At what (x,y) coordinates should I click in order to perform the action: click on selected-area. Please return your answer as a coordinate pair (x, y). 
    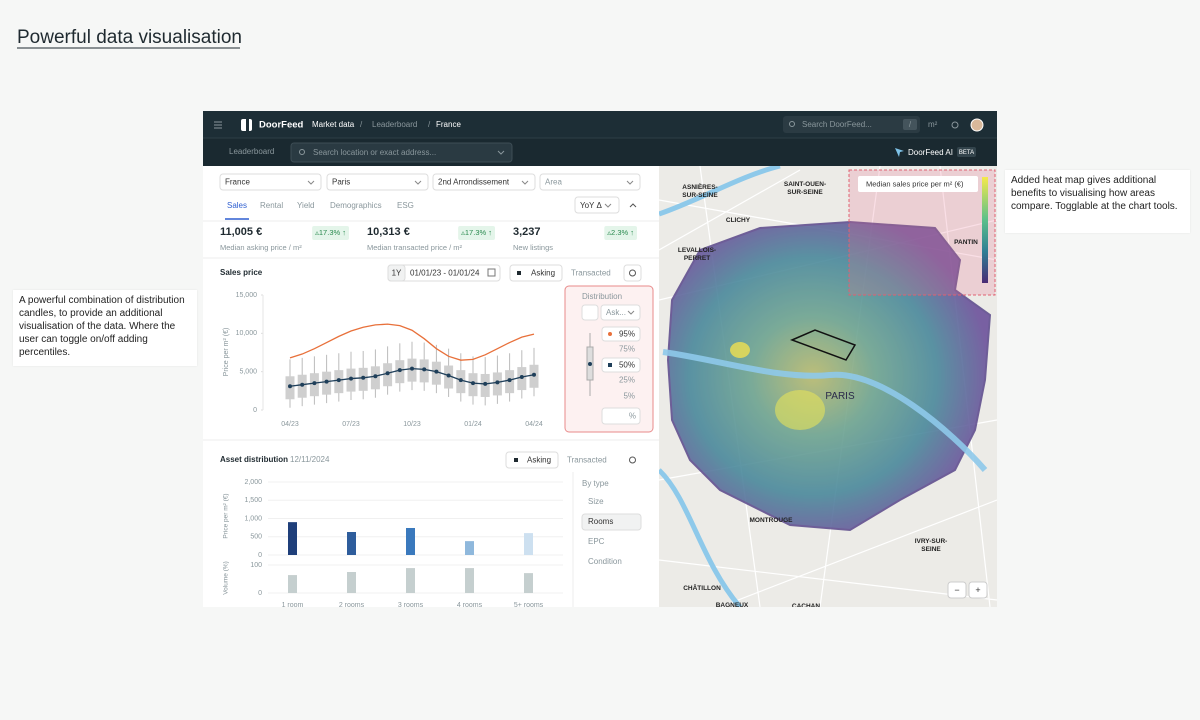
    Looking at the image, I should click on (823, 345).